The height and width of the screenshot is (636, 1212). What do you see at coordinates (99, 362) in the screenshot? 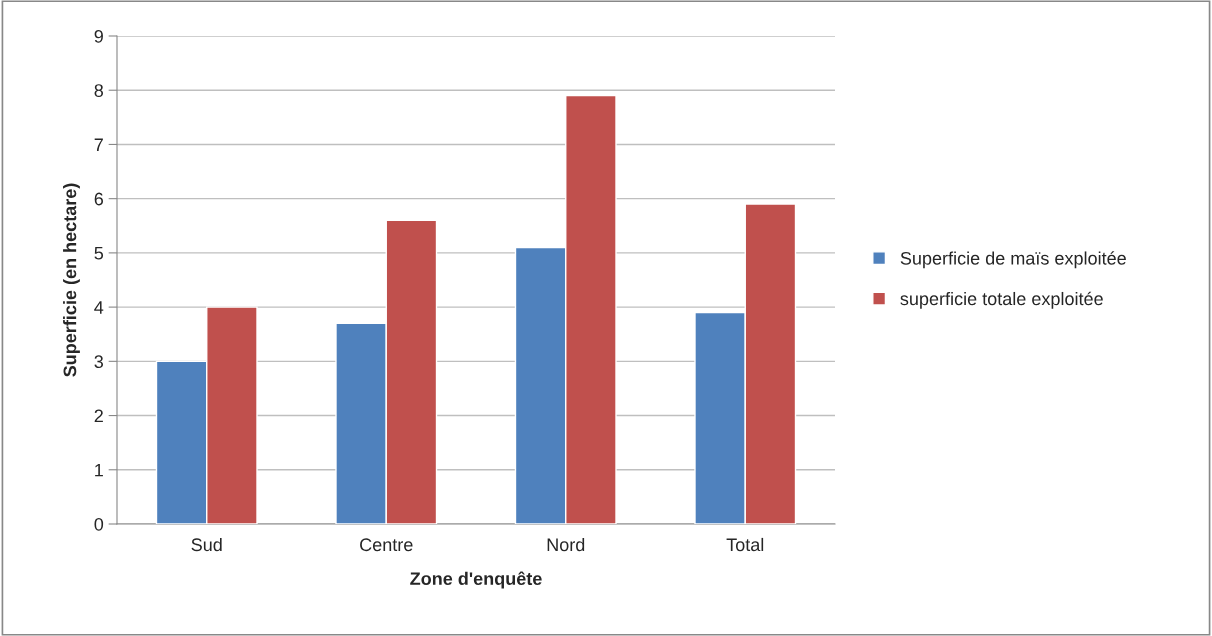
I see `y-tick-label: 3` at bounding box center [99, 362].